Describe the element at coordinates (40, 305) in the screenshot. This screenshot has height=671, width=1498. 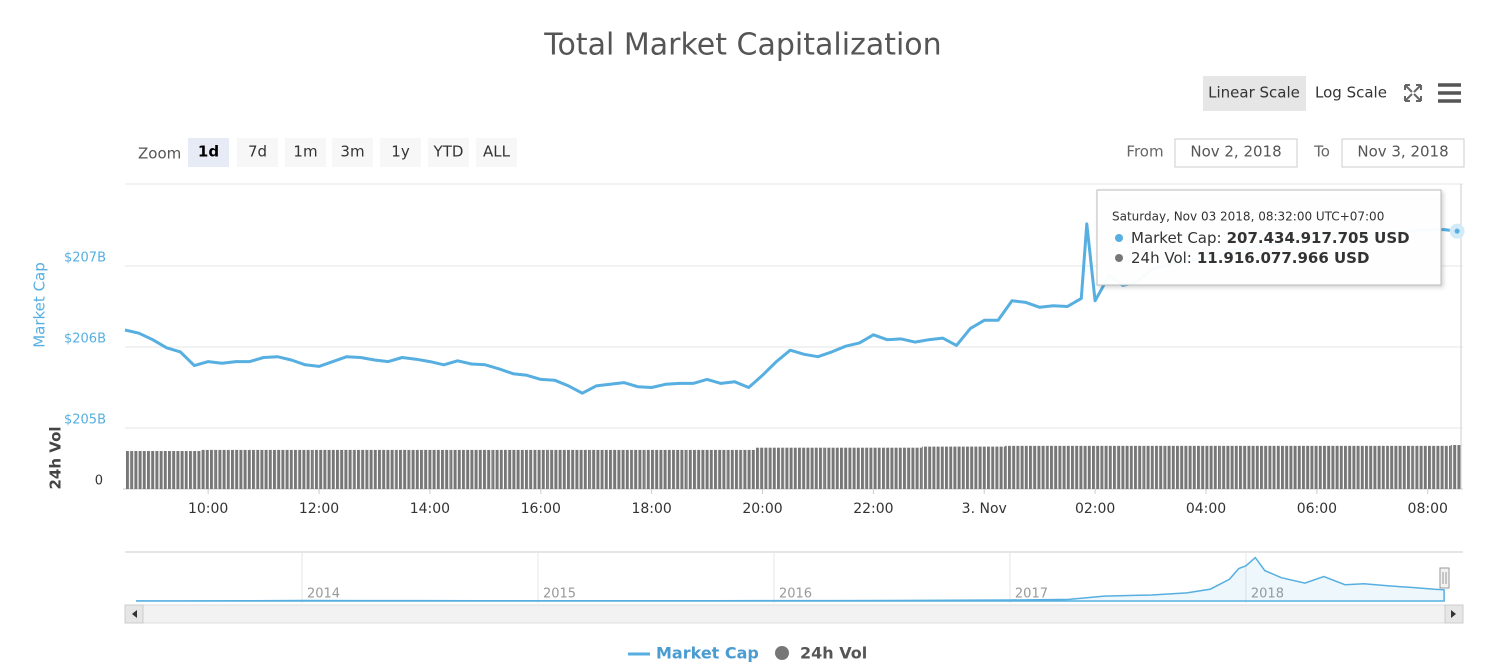
I see `y-axis-title: Market Cap` at that location.